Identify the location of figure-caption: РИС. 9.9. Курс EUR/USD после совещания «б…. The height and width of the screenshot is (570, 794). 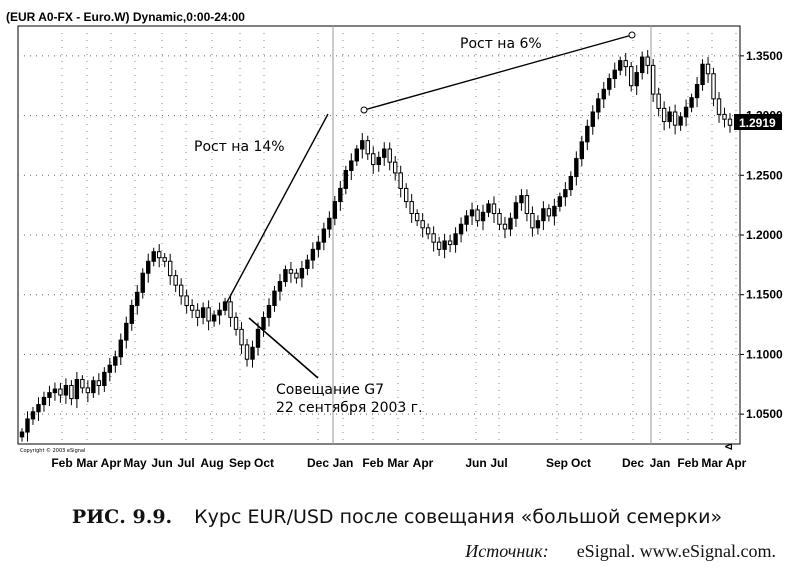
(397, 517).